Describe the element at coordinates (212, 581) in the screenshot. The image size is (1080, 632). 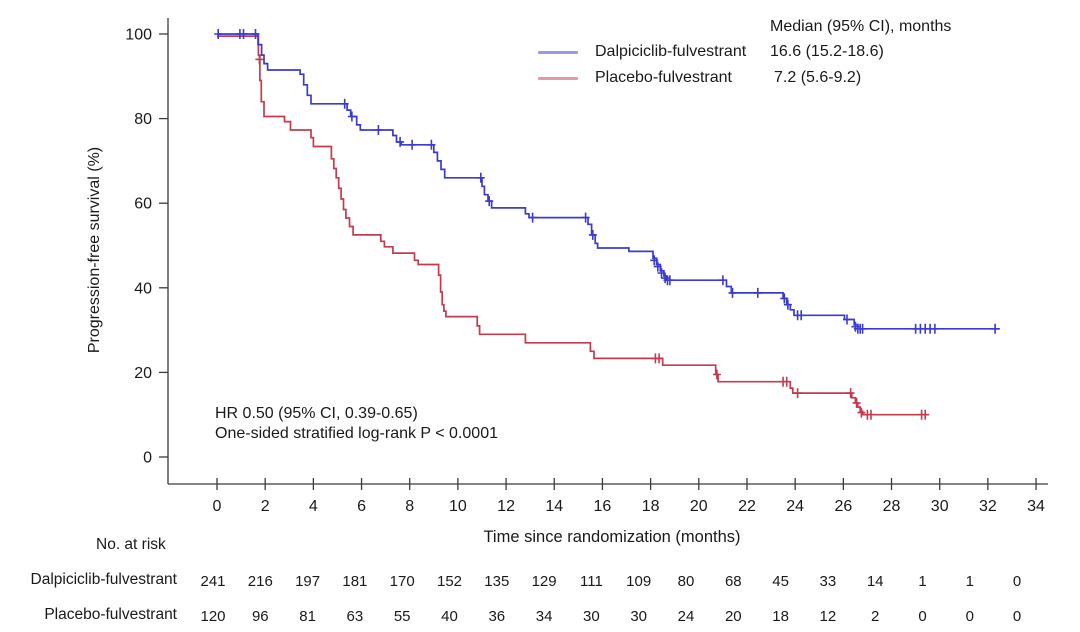
I see `risk-count: 241` at that location.